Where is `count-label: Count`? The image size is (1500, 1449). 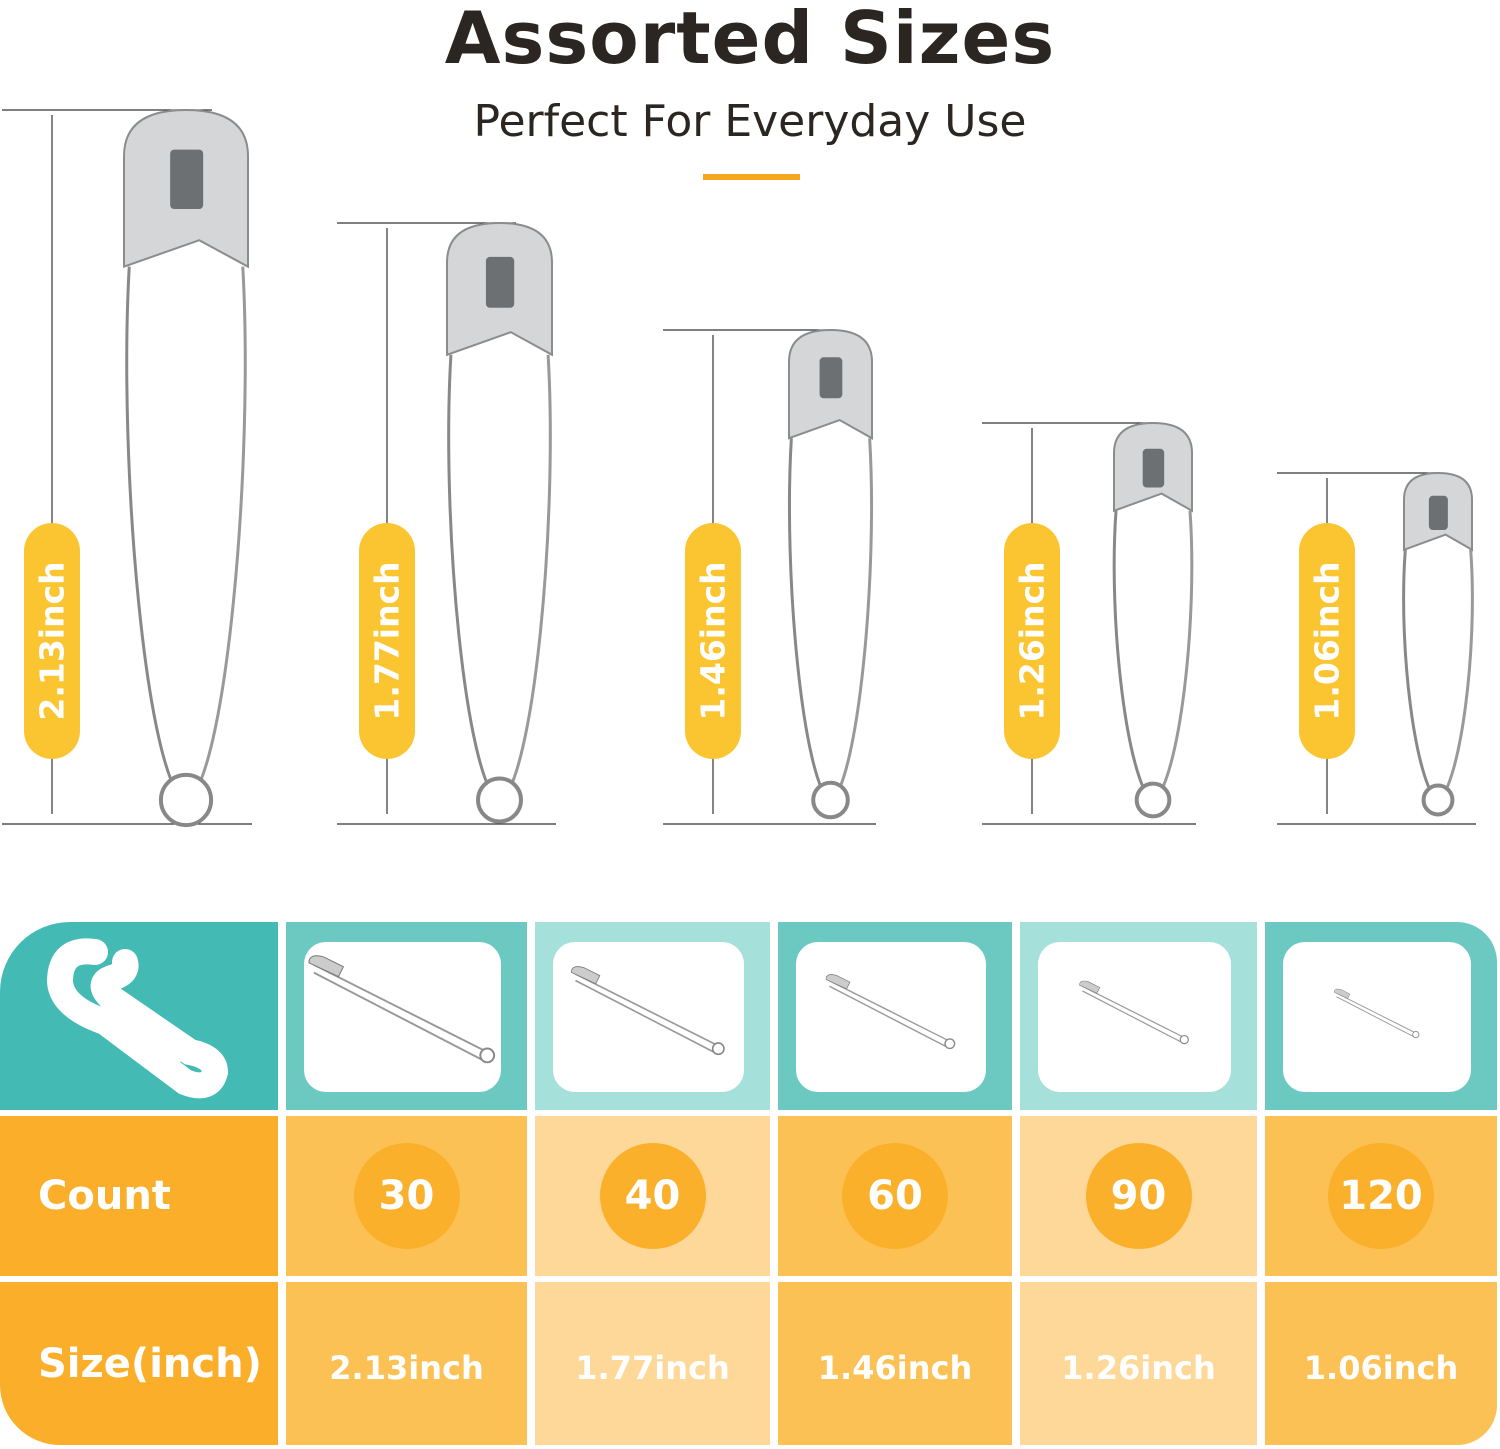 count-label: Count is located at coordinates (104, 1196).